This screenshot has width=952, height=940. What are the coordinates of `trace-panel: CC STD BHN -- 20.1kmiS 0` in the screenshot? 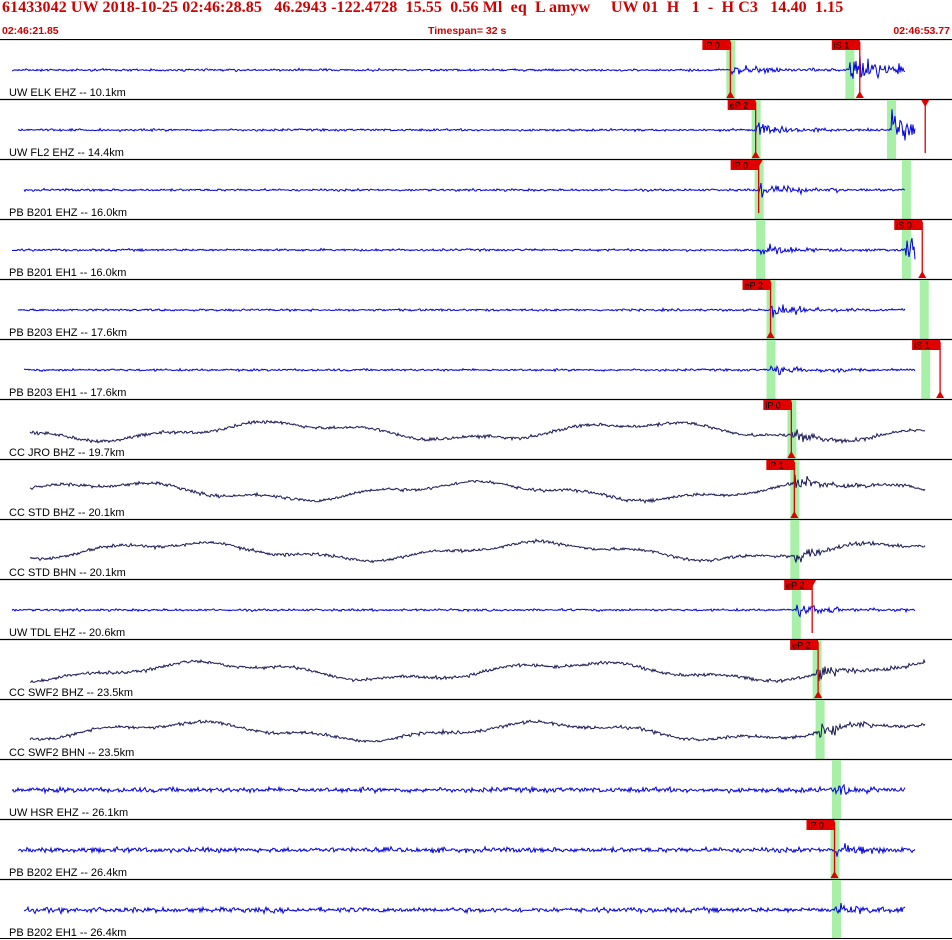 It's located at (476, 549).